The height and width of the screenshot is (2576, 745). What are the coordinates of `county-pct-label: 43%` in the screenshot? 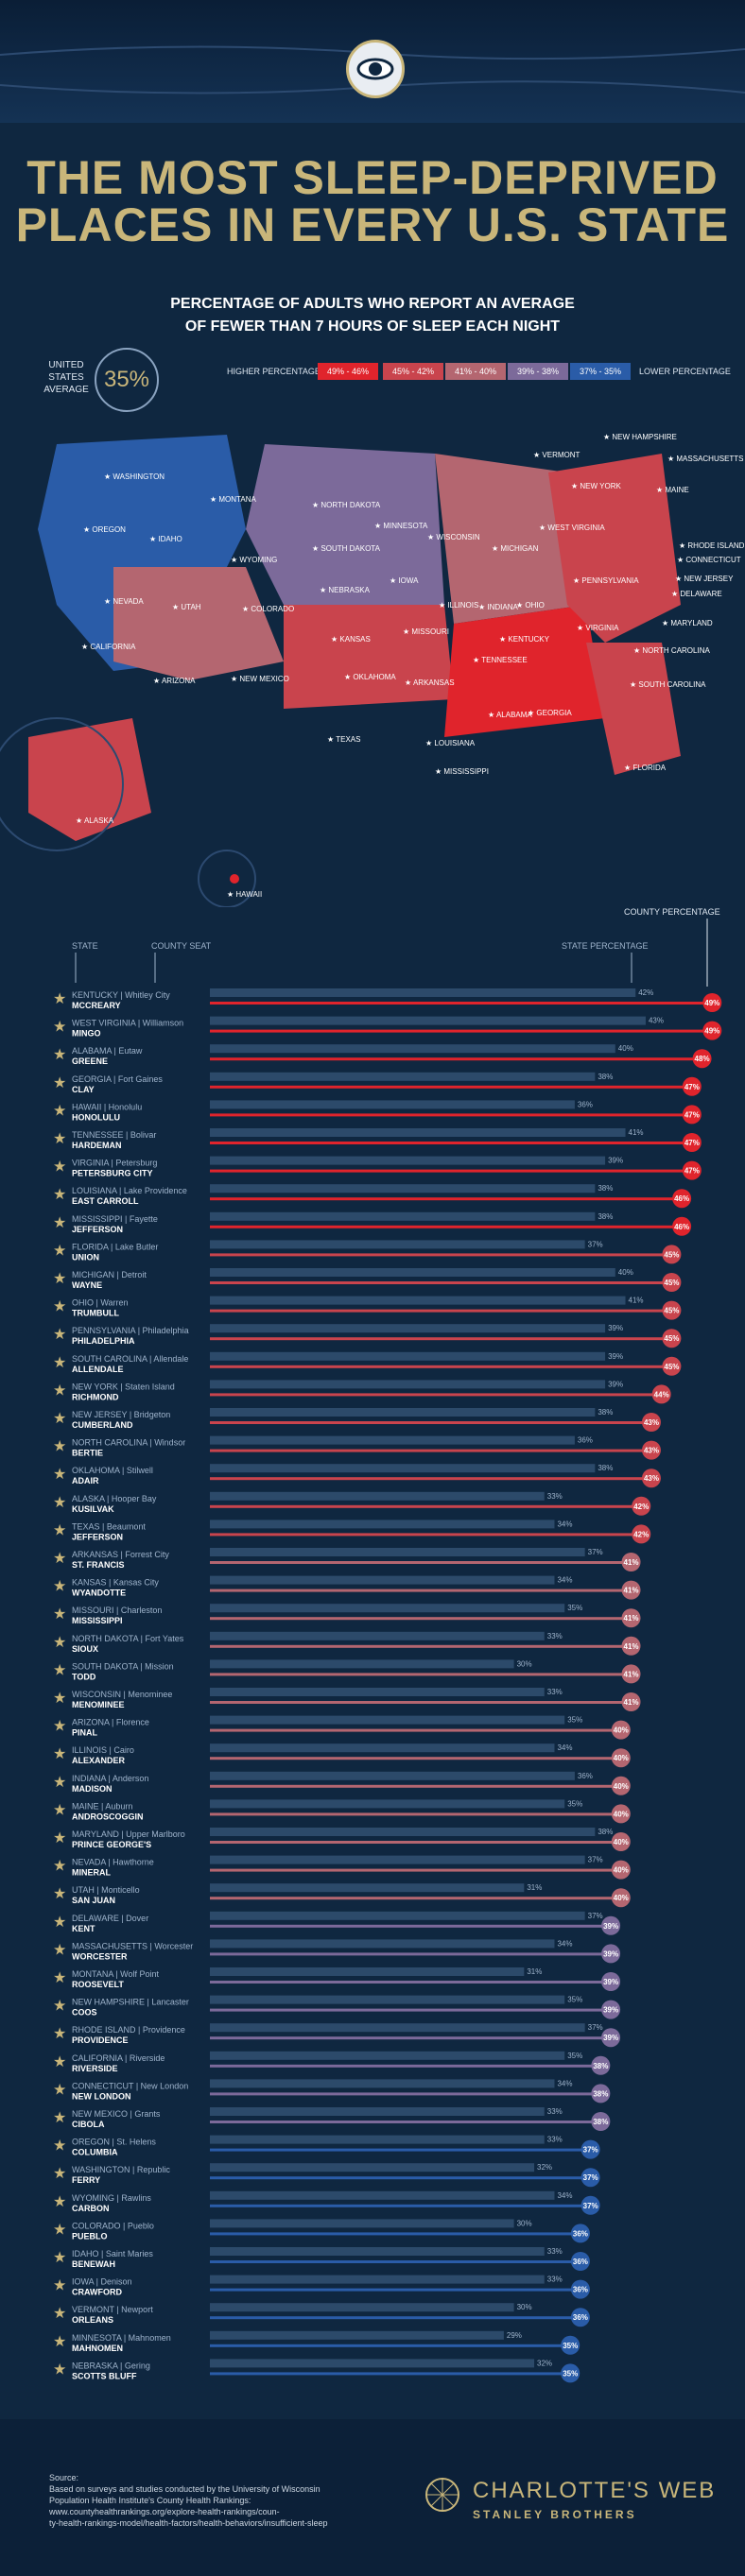 It's located at (651, 1451).